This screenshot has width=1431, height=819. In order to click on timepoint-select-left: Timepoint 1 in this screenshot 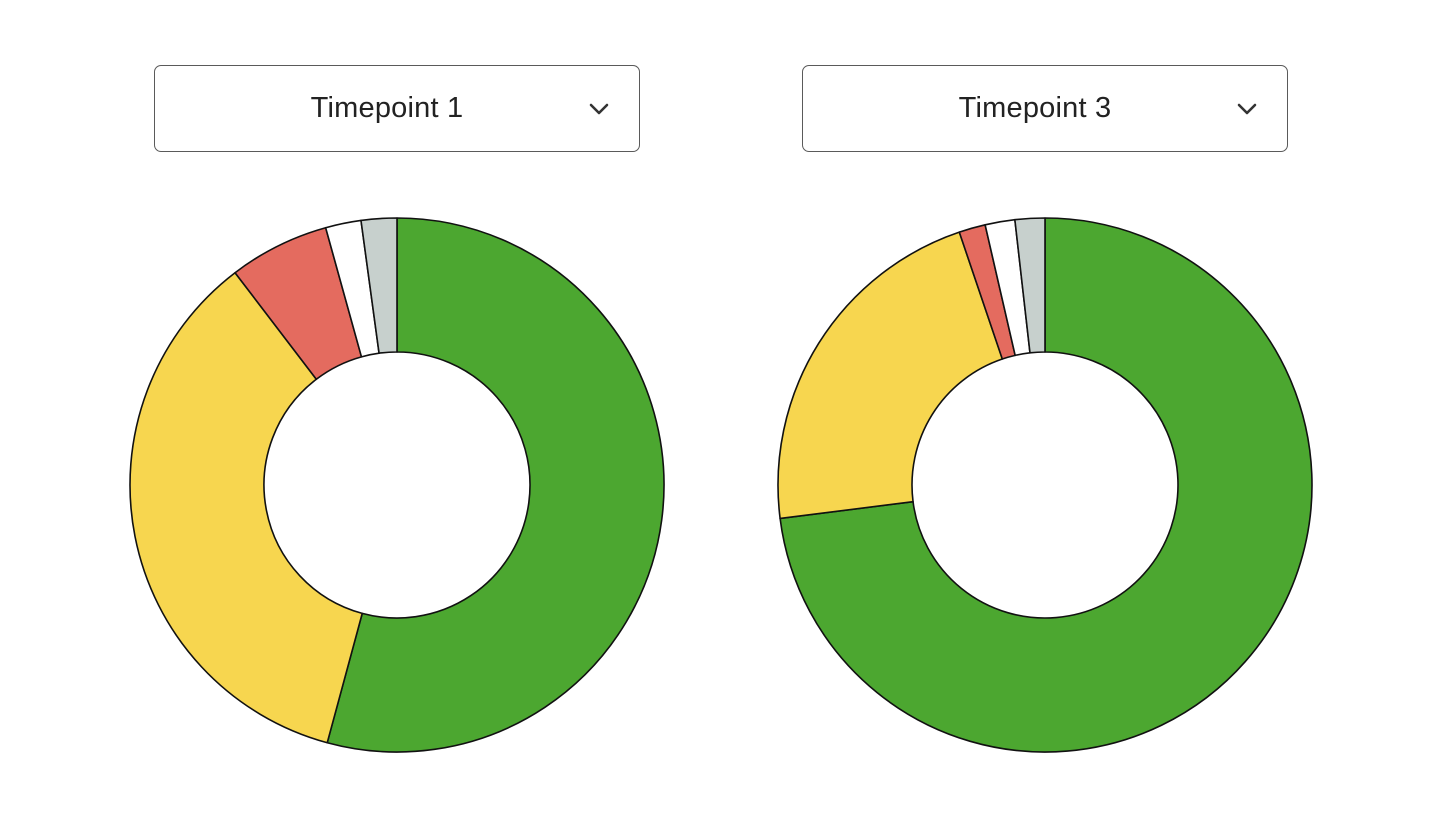, I will do `click(397, 108)`.